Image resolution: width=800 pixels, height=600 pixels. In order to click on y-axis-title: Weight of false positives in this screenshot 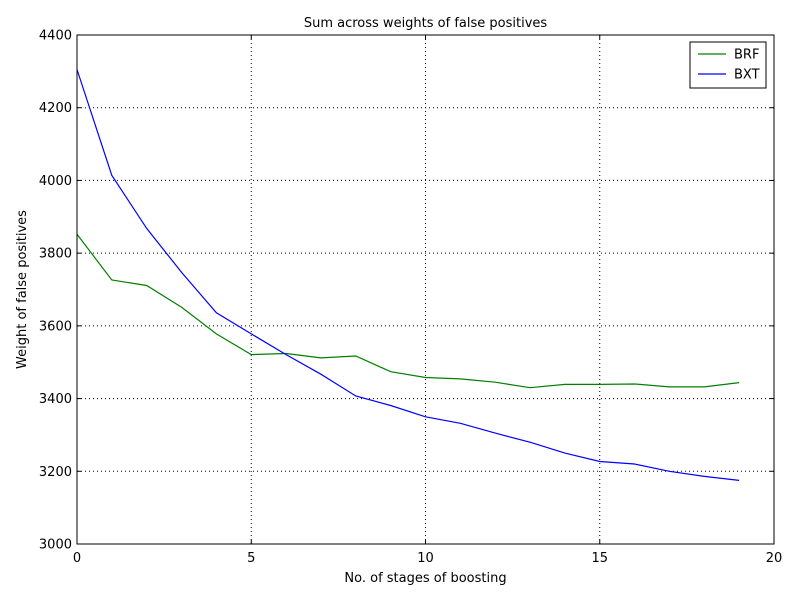, I will do `click(22, 289)`.